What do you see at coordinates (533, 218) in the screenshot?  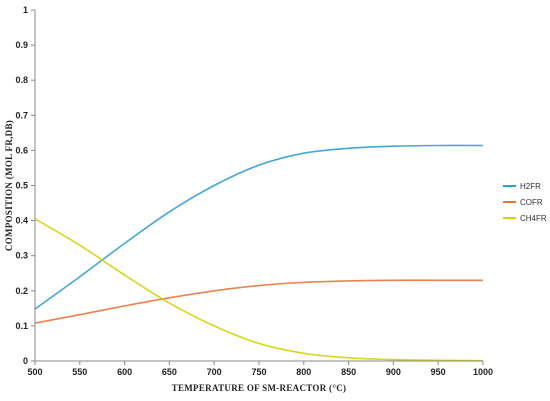 I see `legend-label-ch4fr: CH4FR` at bounding box center [533, 218].